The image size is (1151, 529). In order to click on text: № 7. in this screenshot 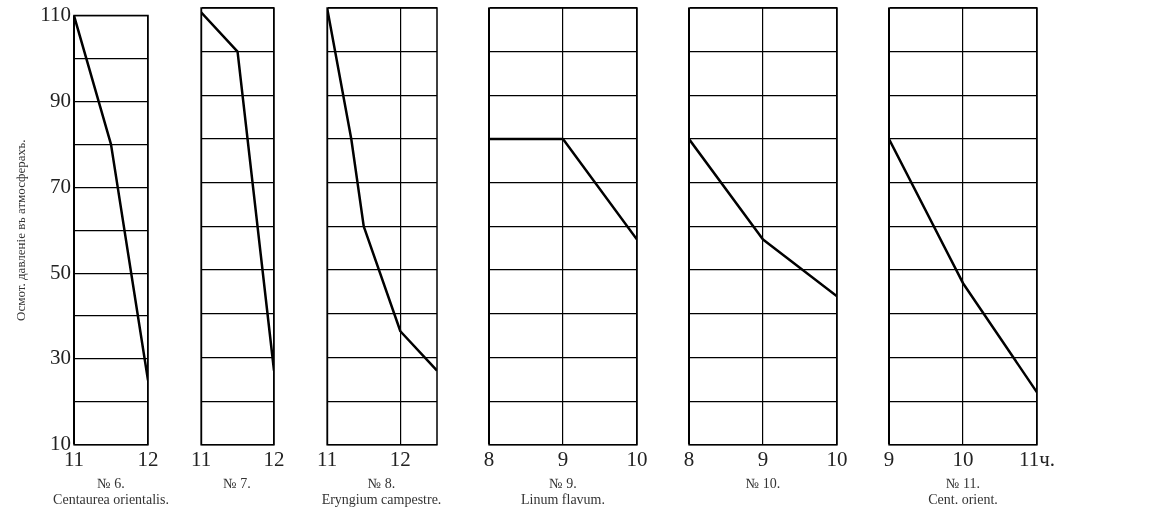, I will do `click(237, 484)`.